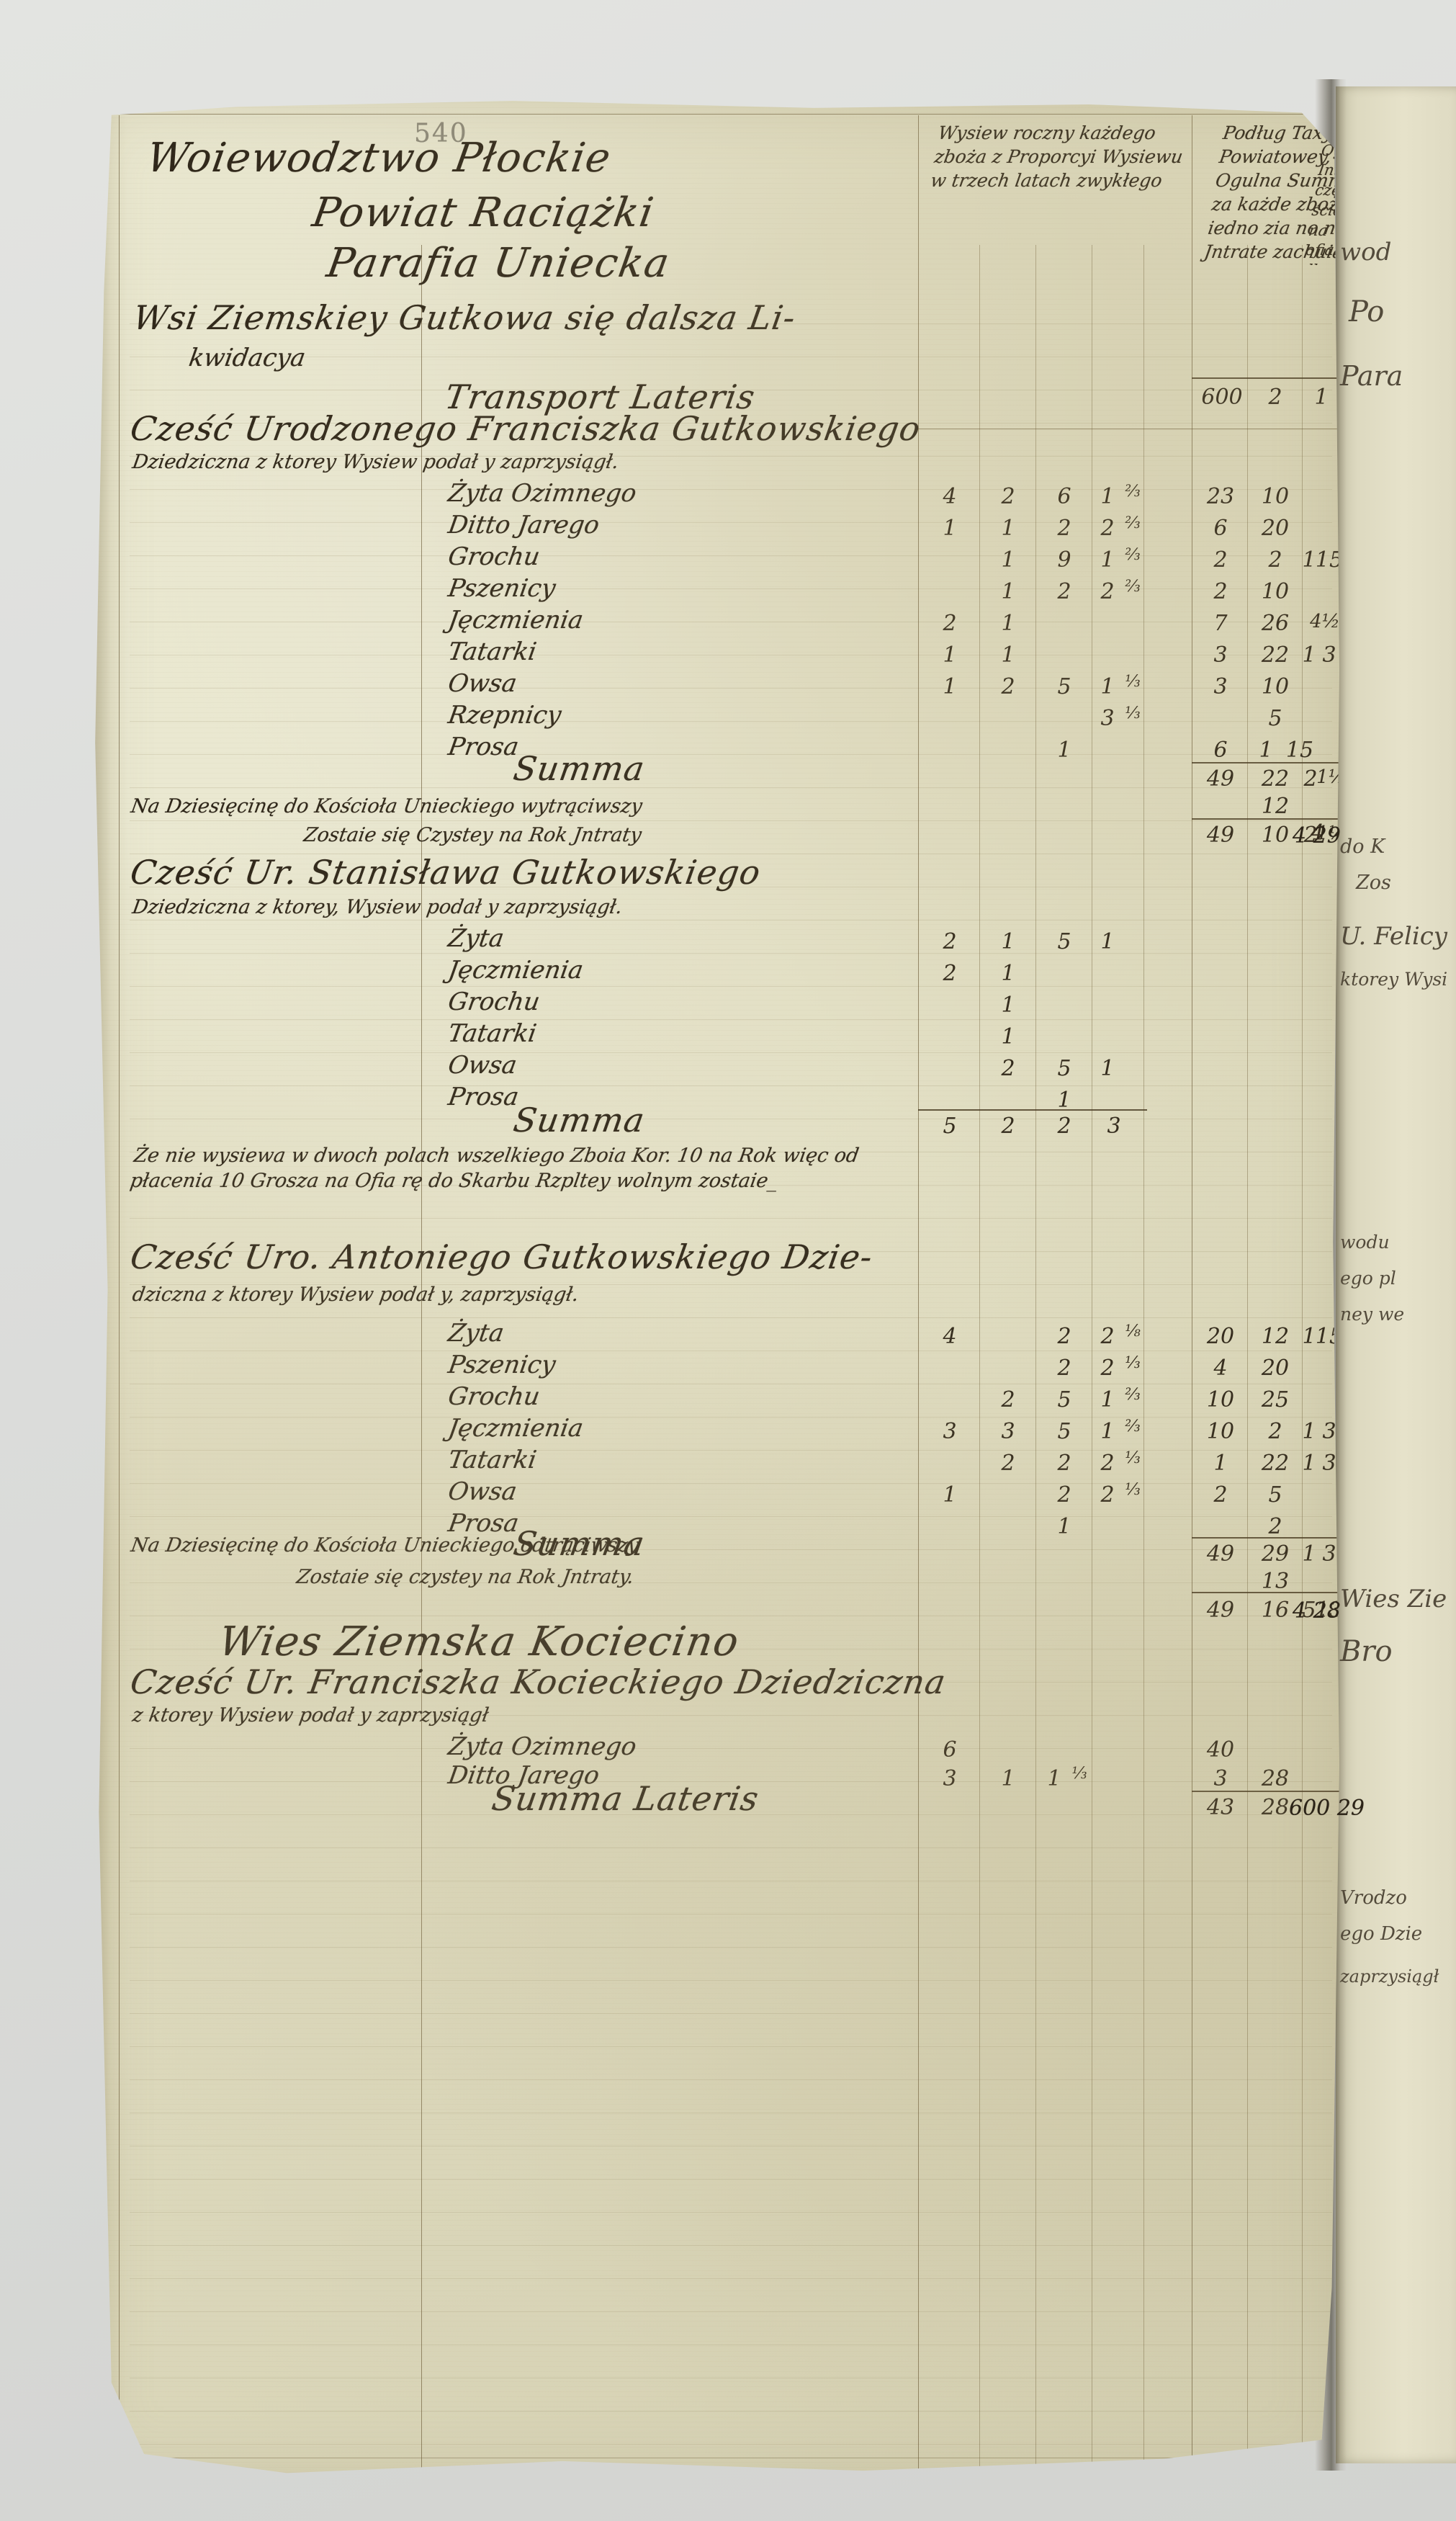 The height and width of the screenshot is (2521, 1456). Describe the element at coordinates (1362, 847) in the screenshot. I see `facing-frag-3: do K` at that location.